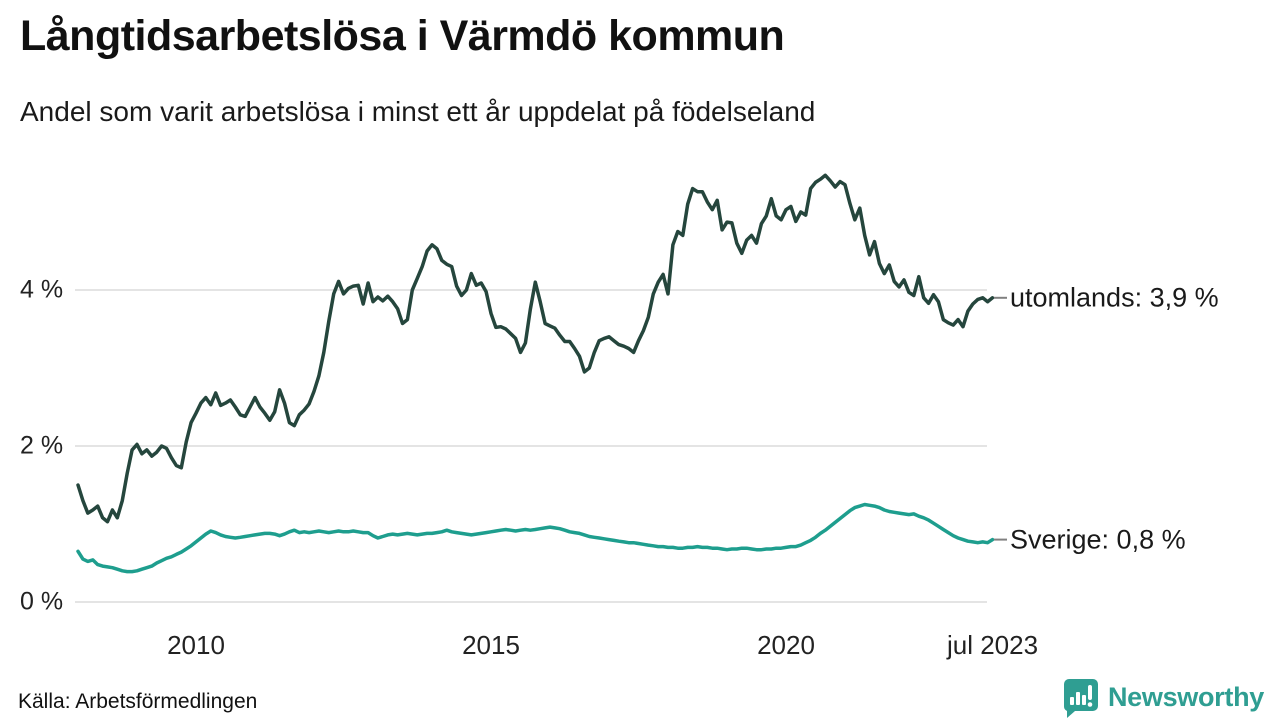 This screenshot has width=1280, height=720. What do you see at coordinates (1080, 698) in the screenshot?
I see `bar-chart-speech-bubble-icon` at bounding box center [1080, 698].